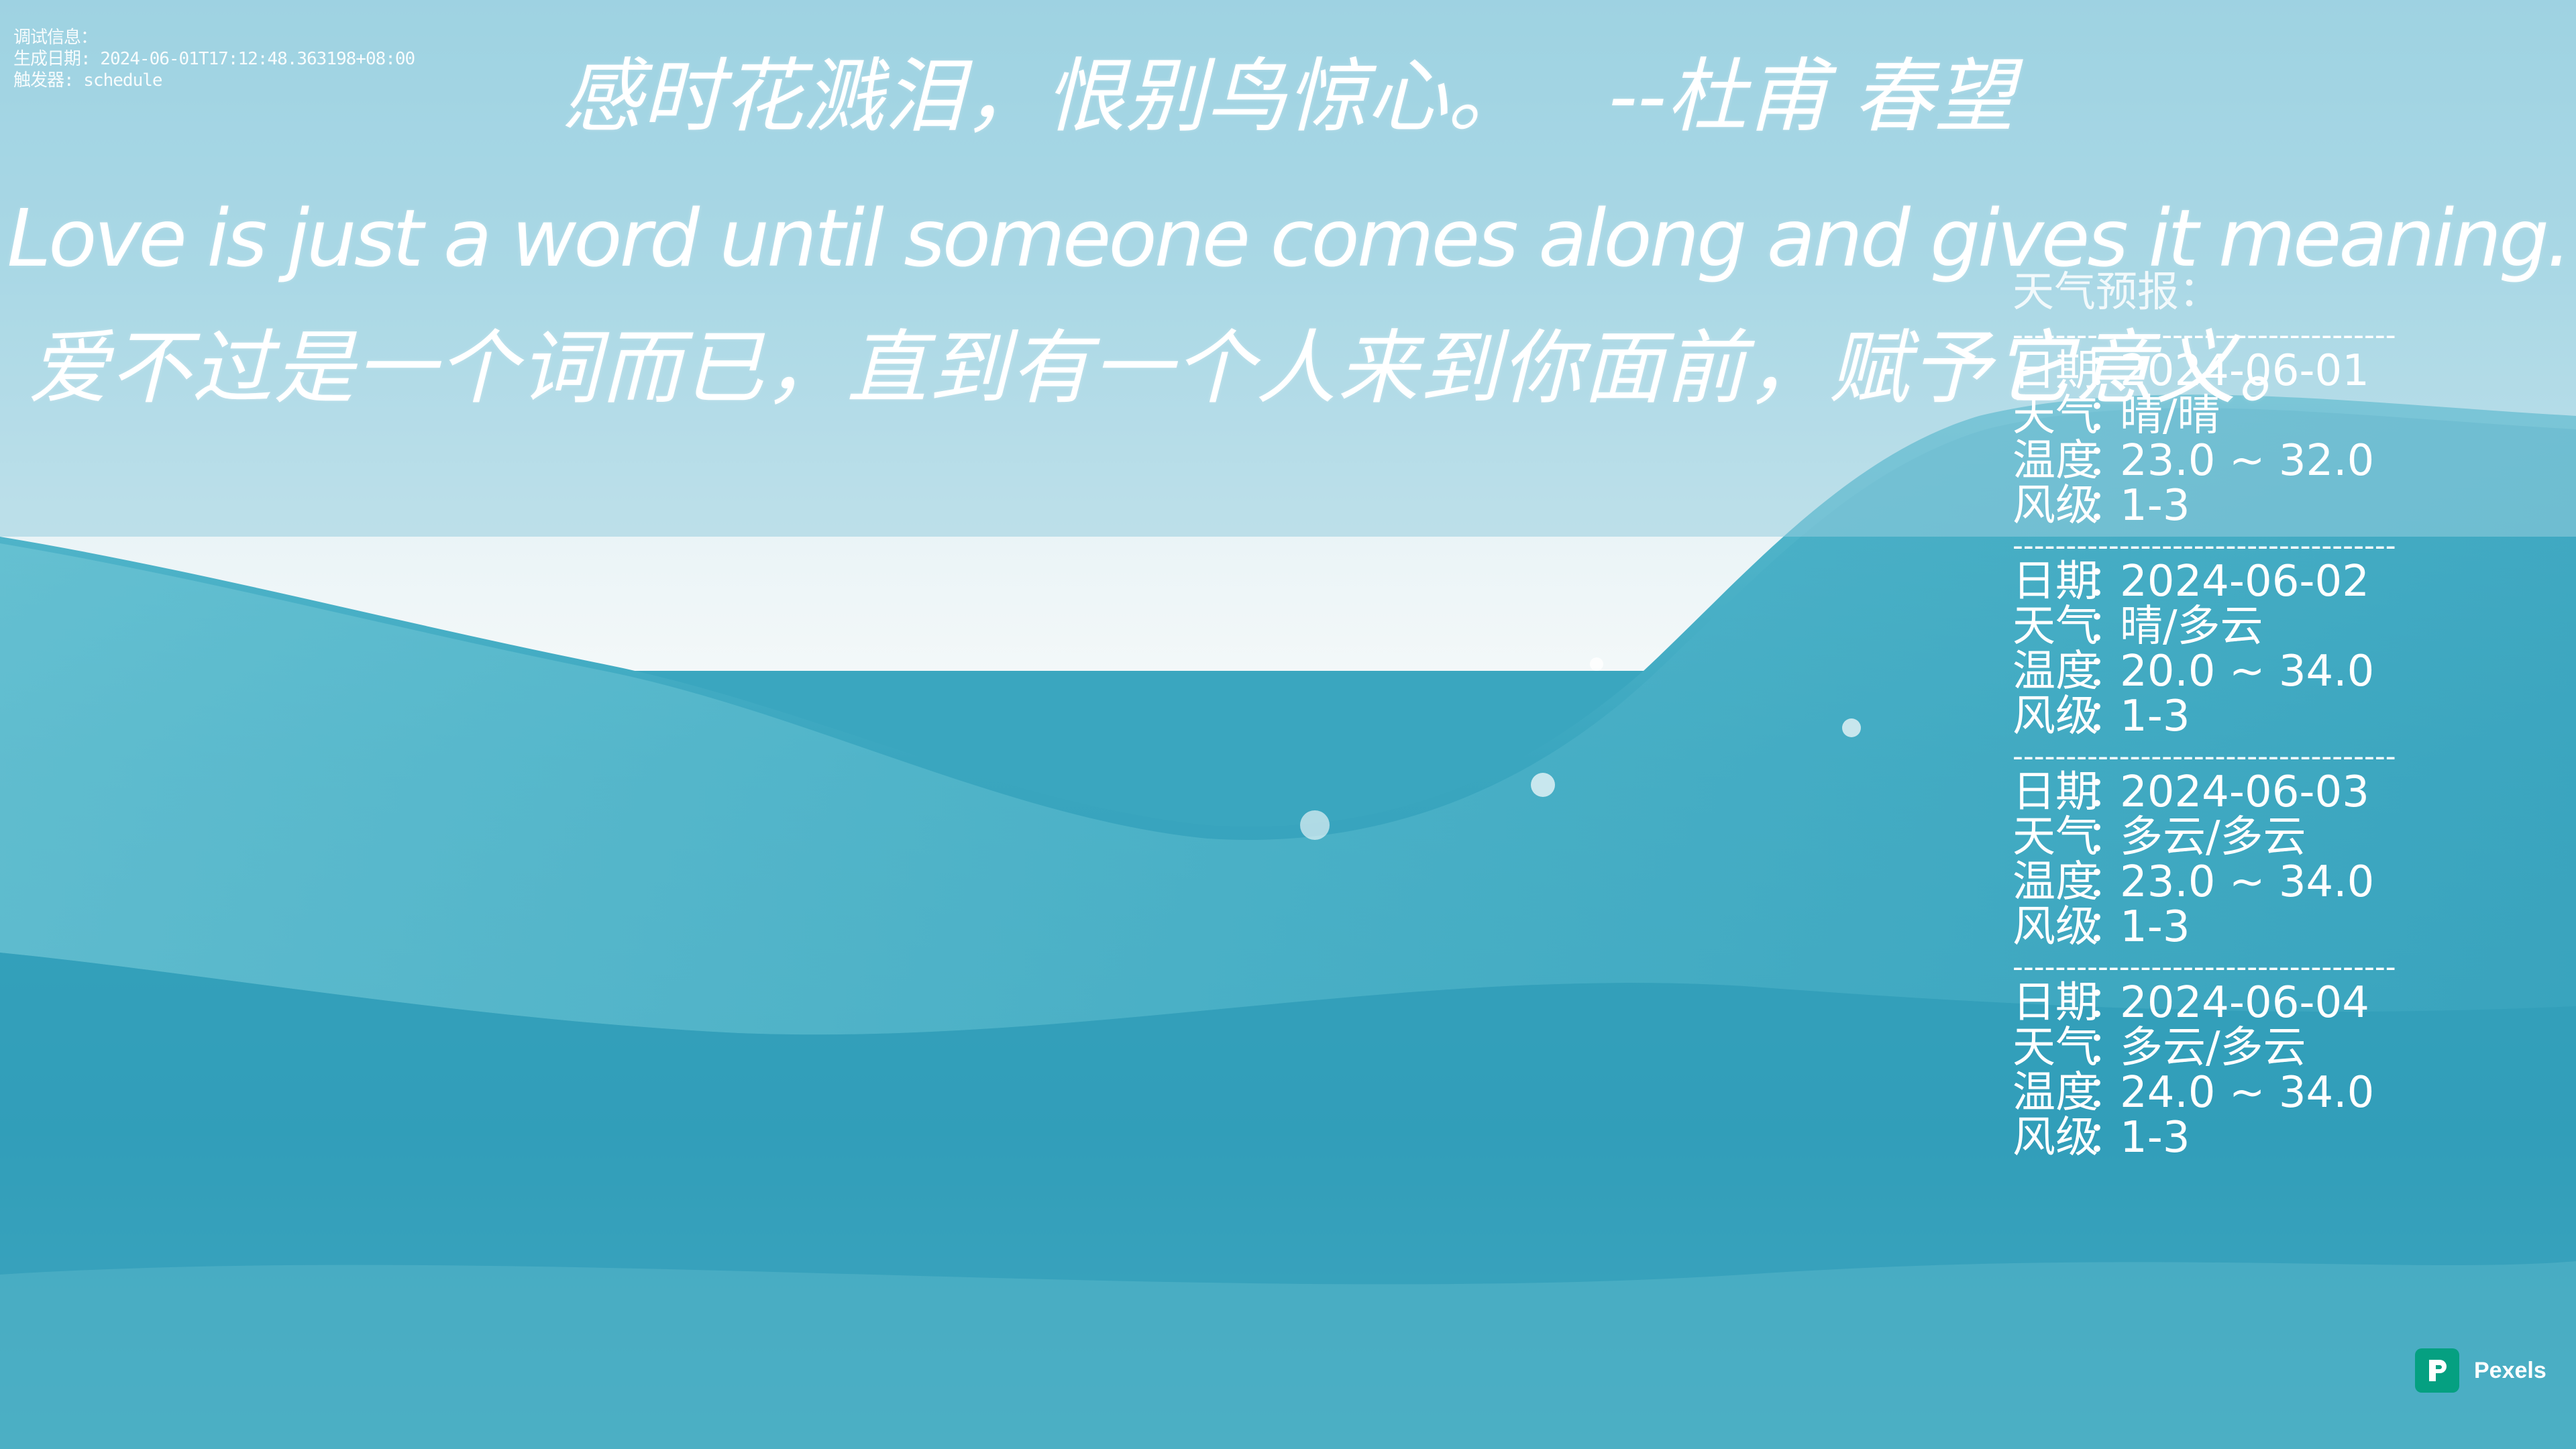 This screenshot has width=2576, height=1449. What do you see at coordinates (2247, 461) in the screenshot?
I see `forecast-temp: 23.0 ~ 32.0` at bounding box center [2247, 461].